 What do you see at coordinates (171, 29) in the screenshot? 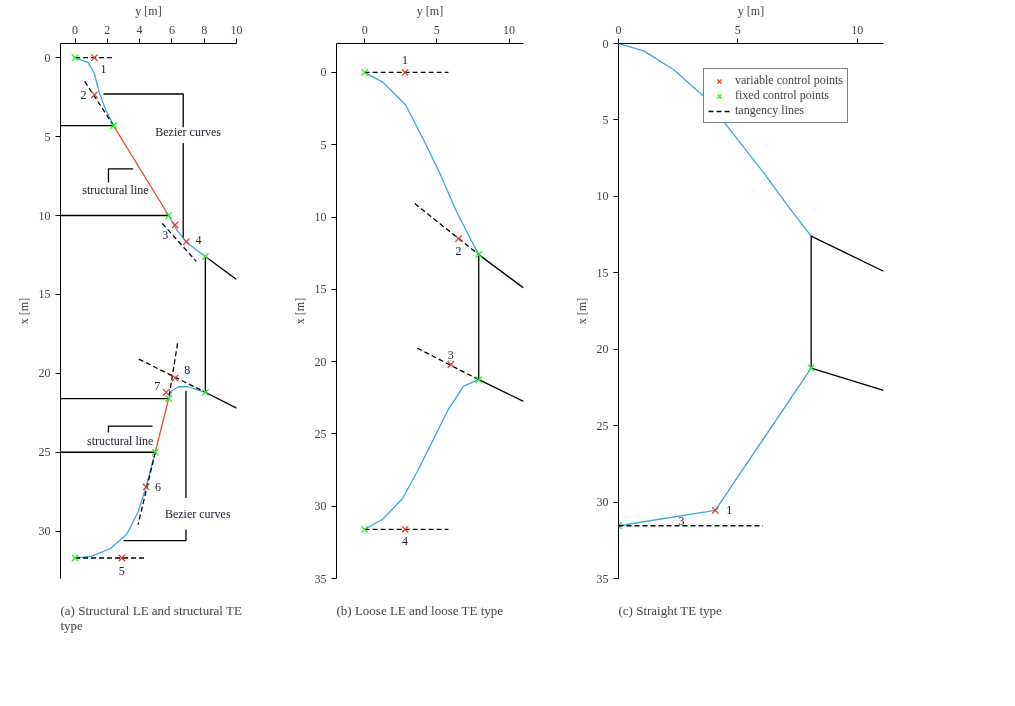
I see `x-tick-label: 6` at bounding box center [171, 29].